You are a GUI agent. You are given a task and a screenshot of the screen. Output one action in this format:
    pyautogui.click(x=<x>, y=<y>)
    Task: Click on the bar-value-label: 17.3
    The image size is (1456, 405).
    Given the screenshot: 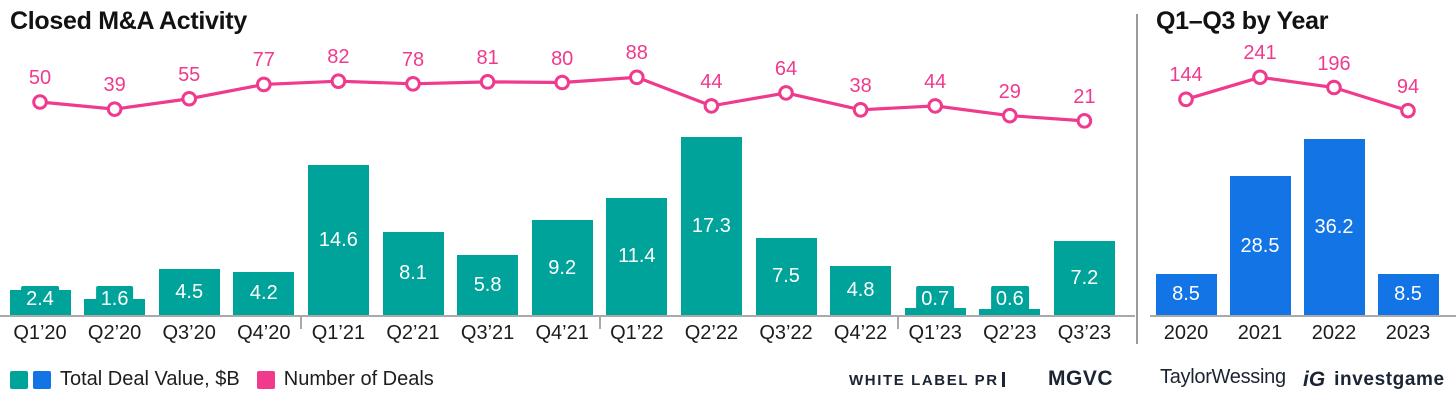 What is the action you would take?
    pyautogui.click(x=711, y=225)
    